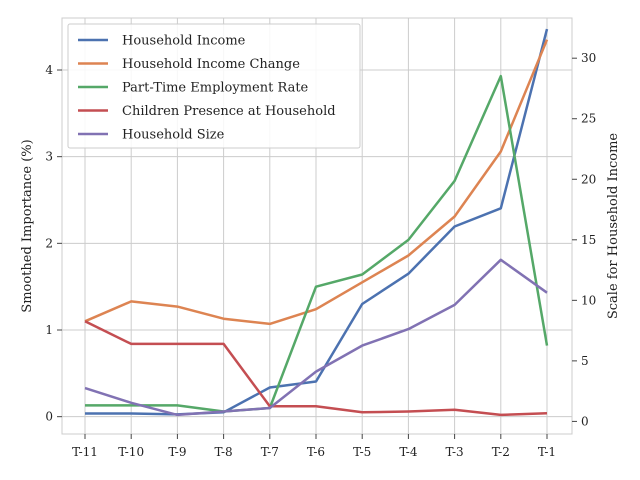 The height and width of the screenshot is (480, 640). Describe the element at coordinates (53, 243) in the screenshot. I see `y-axis-left: 0 1 2 3 4` at that location.